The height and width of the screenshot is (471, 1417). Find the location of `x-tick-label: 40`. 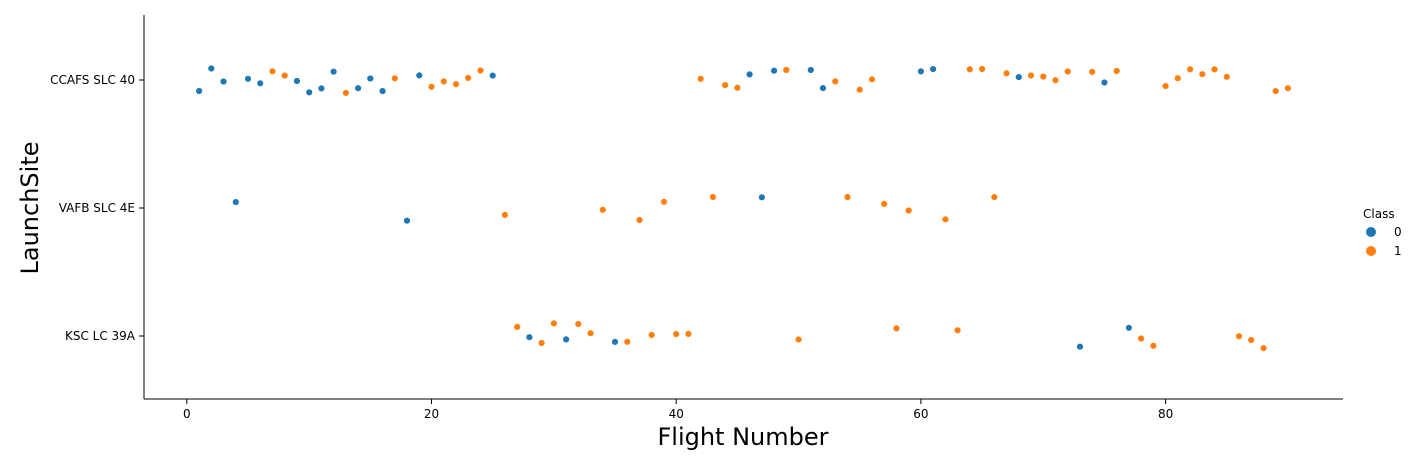

x-tick-label: 40 is located at coordinates (676, 414).